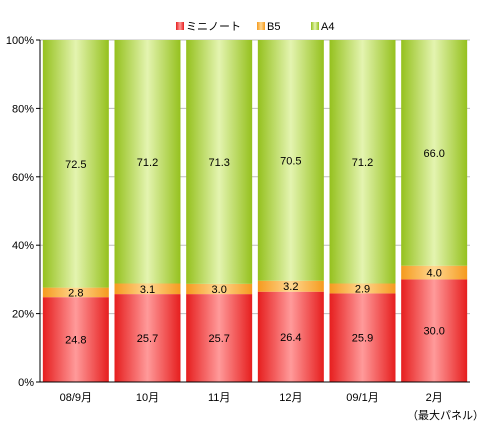 The width and height of the screenshot is (492, 443). I want to click on value-label: 4.0, so click(434, 274).